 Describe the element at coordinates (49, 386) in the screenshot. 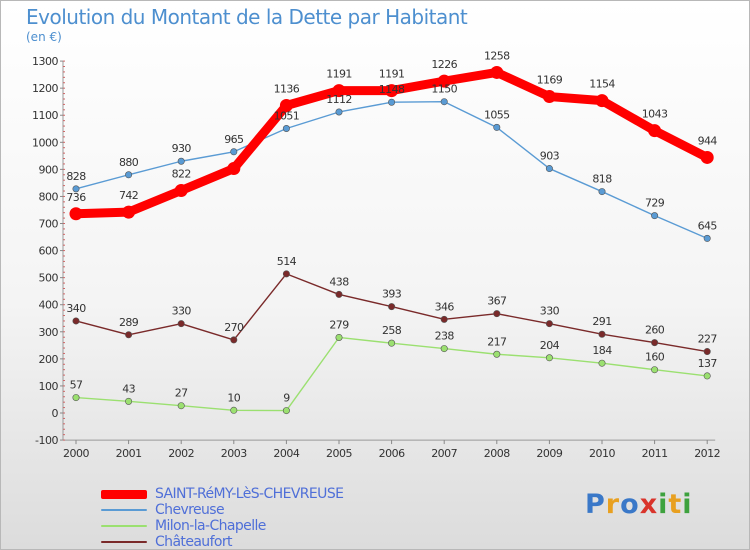

I see `y-tick-label: 100` at that location.